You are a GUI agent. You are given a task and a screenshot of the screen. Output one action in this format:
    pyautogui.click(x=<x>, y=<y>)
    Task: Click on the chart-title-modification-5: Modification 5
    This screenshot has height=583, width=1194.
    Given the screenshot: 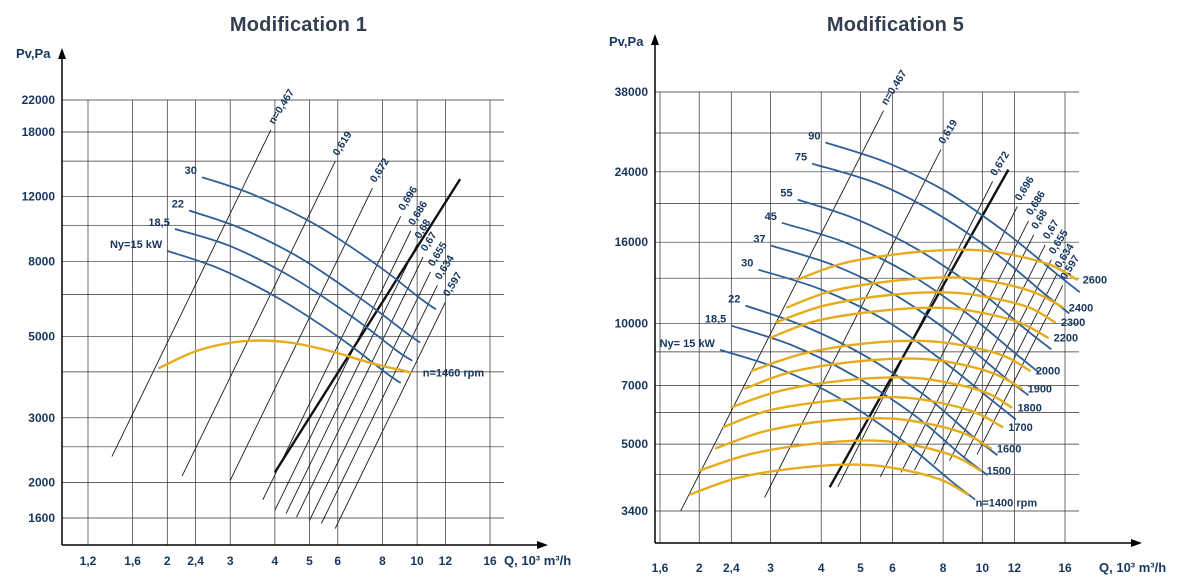 What is the action you would take?
    pyautogui.click(x=895, y=25)
    